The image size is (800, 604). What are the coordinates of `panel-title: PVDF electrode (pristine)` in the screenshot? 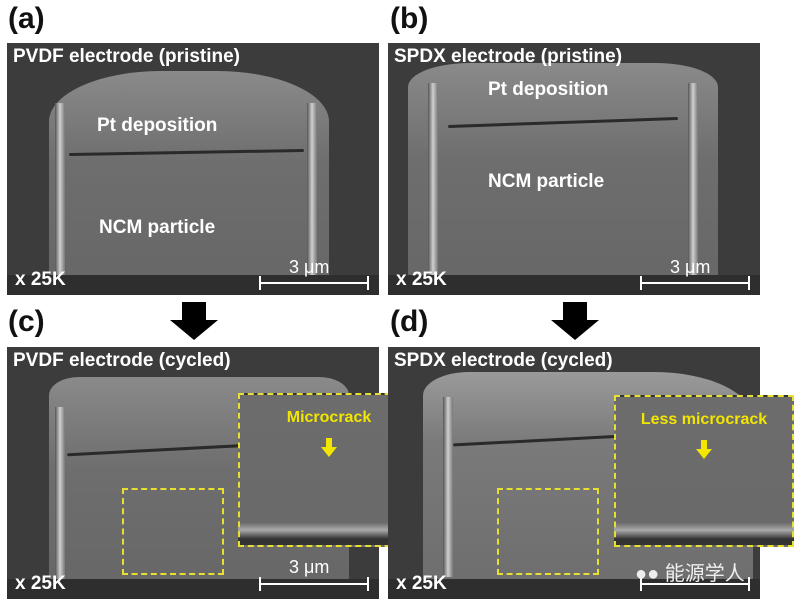 It's located at (126, 56).